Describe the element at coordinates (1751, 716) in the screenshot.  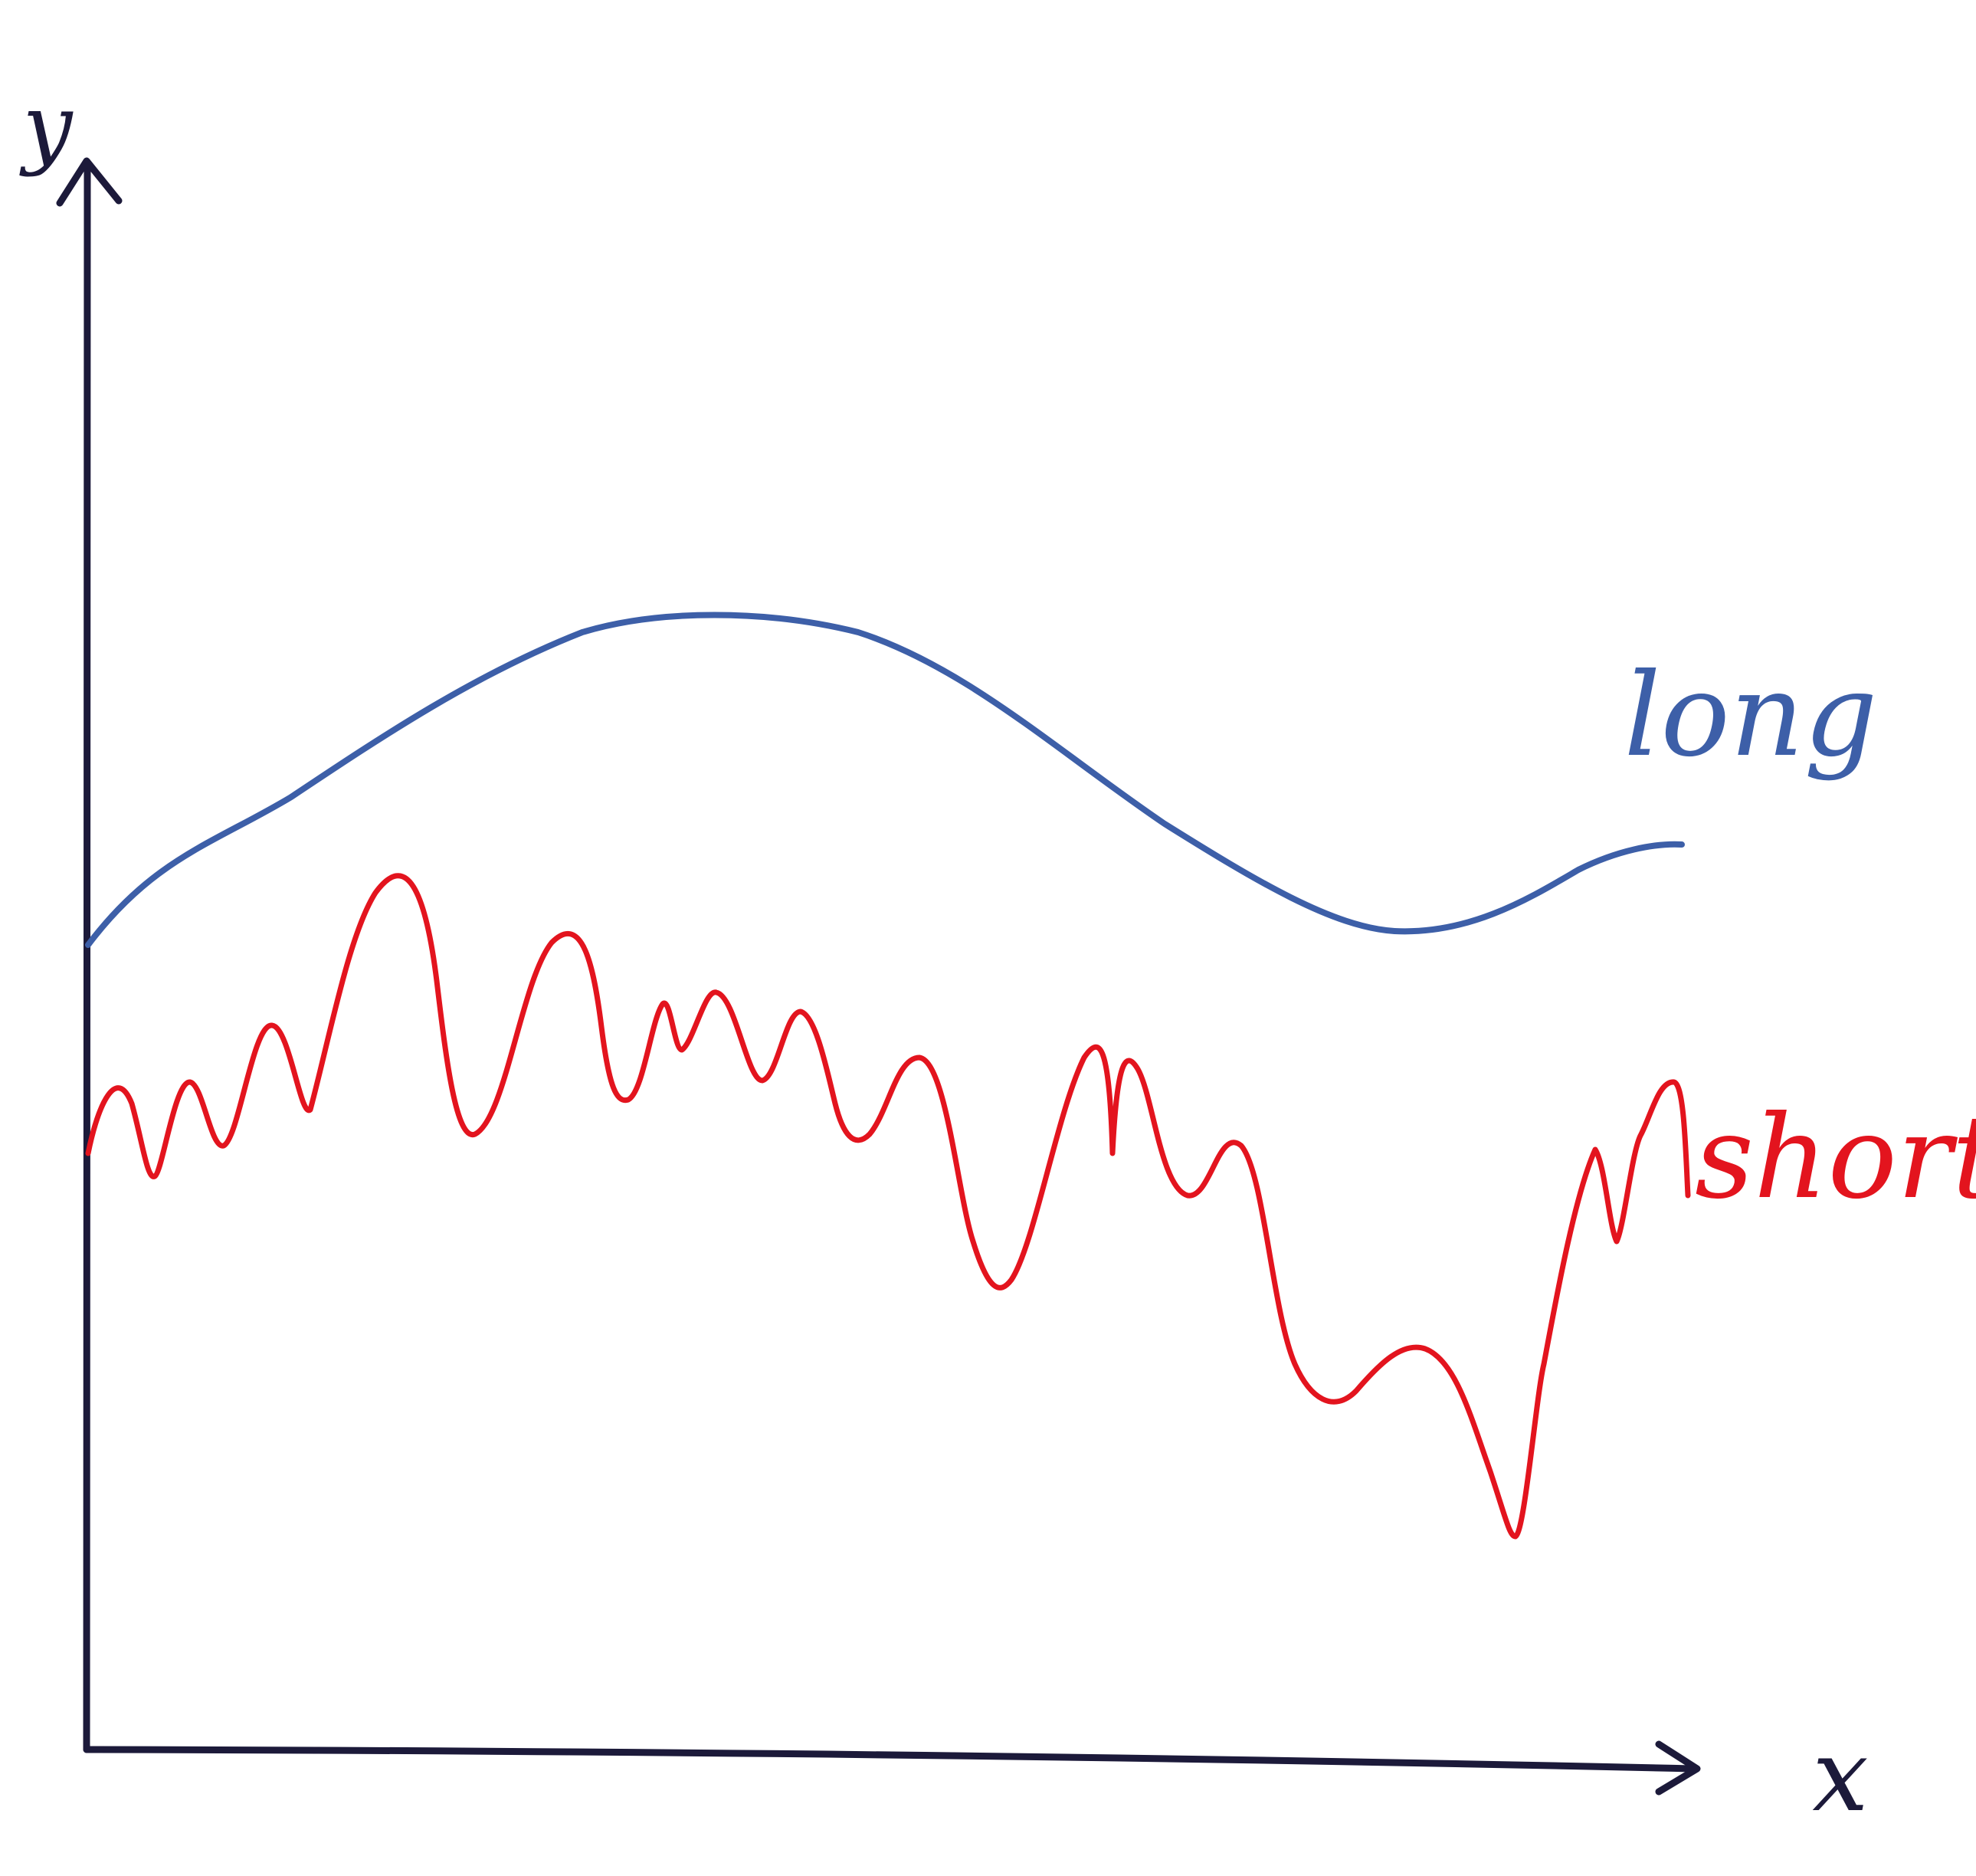
I see `long-curve-label: long` at that location.